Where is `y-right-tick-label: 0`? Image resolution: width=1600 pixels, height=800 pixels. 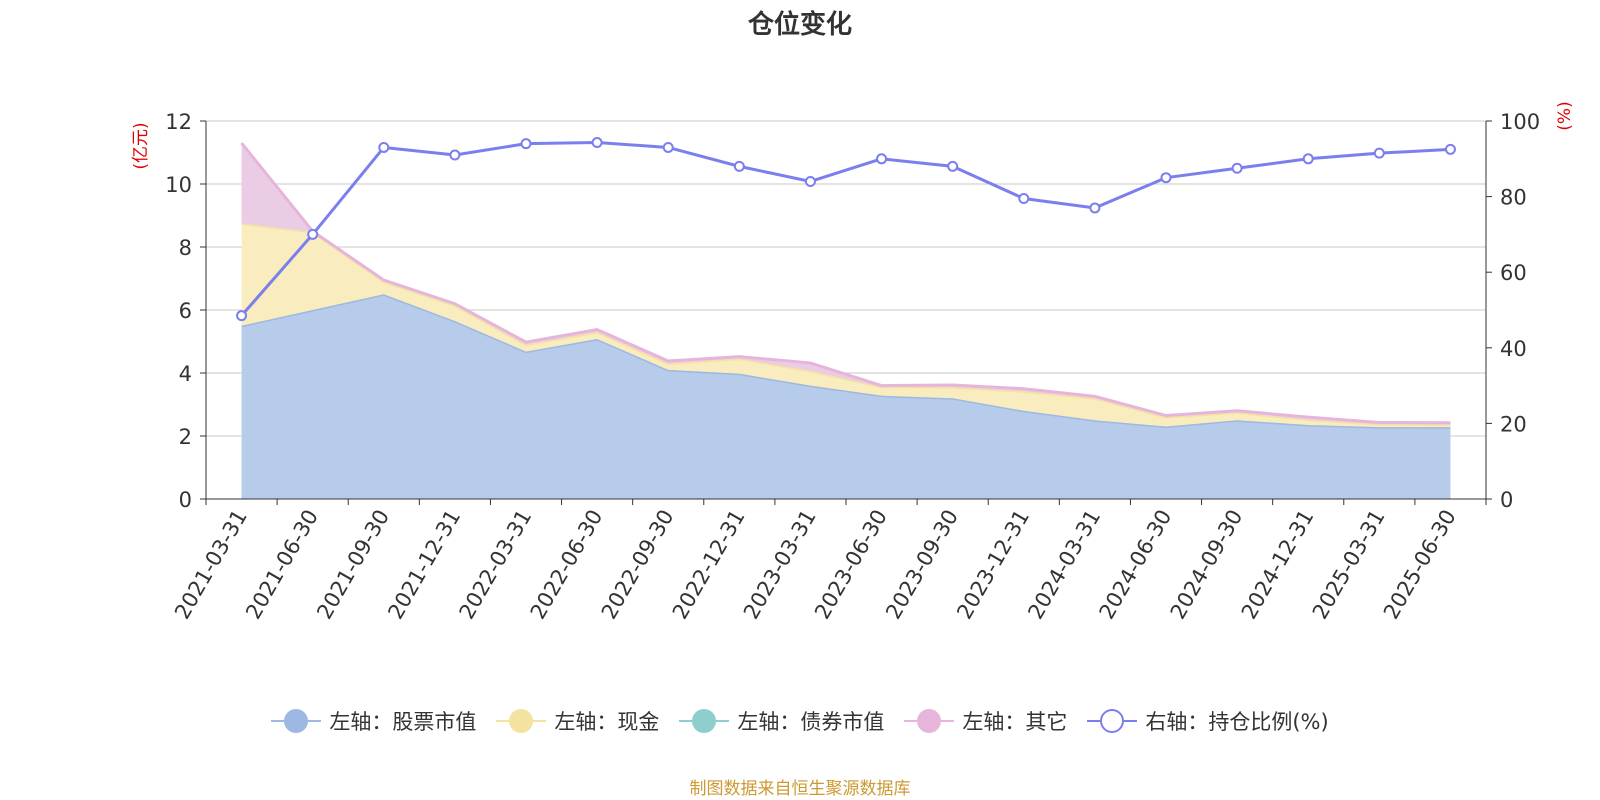
y-right-tick-label: 0 is located at coordinates (1506, 500).